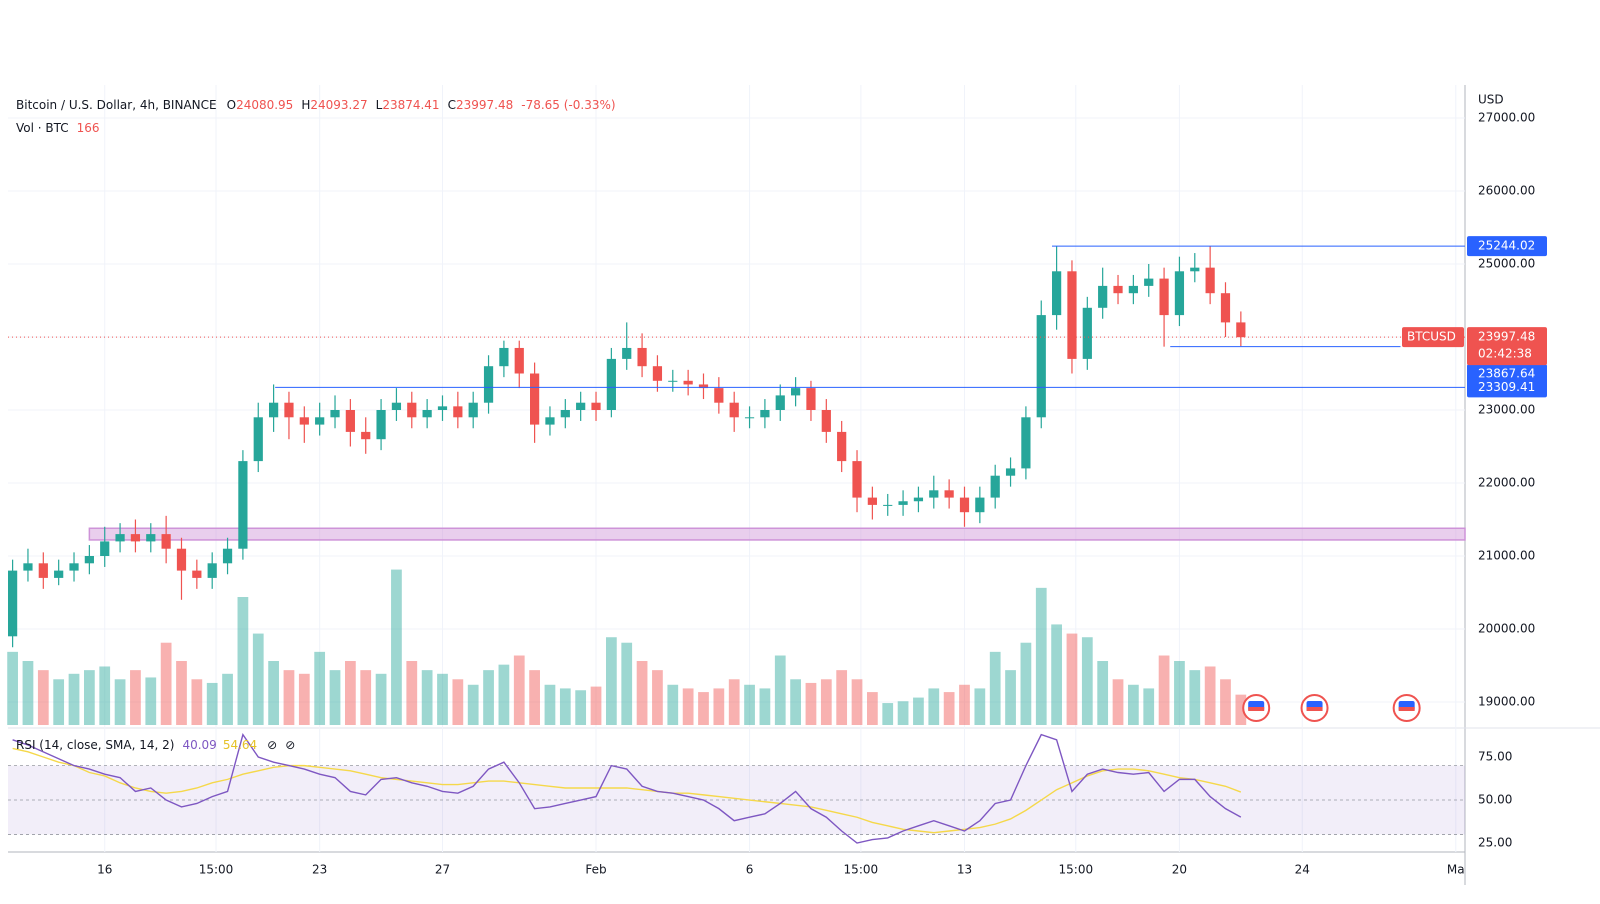 The image size is (1600, 904). I want to click on volume-value: 166, so click(88, 128).